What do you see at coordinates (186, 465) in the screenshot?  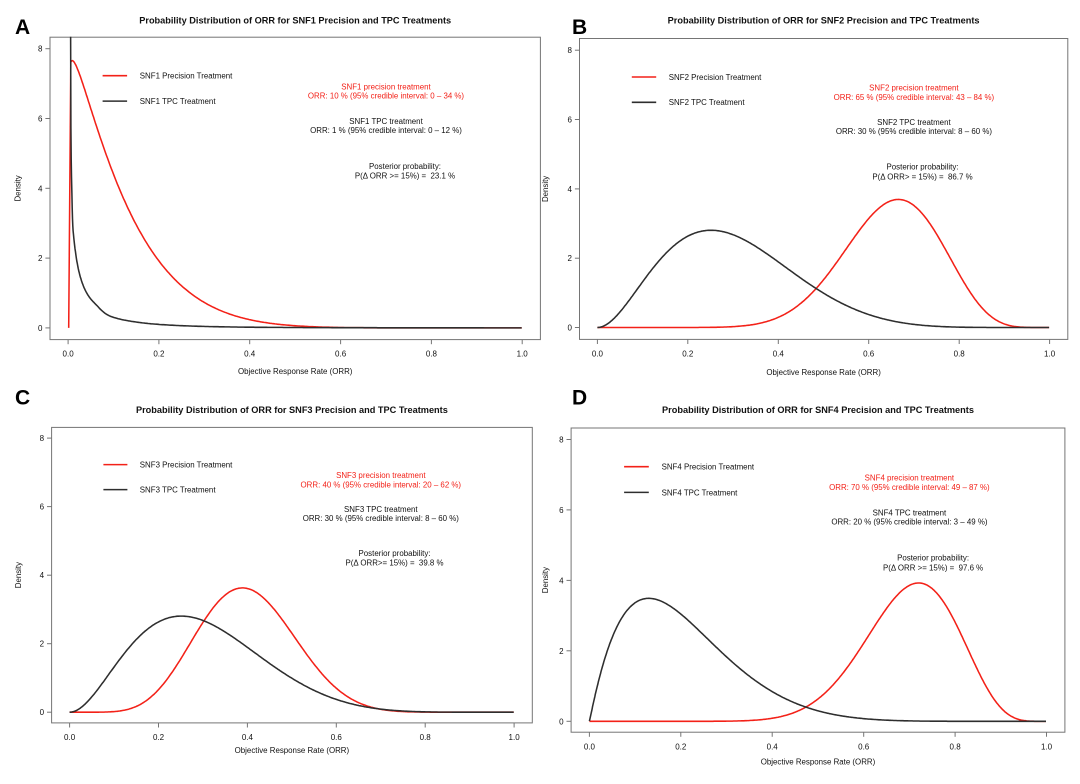 I see `svg-text: SNF3 Precision Treatment` at bounding box center [186, 465].